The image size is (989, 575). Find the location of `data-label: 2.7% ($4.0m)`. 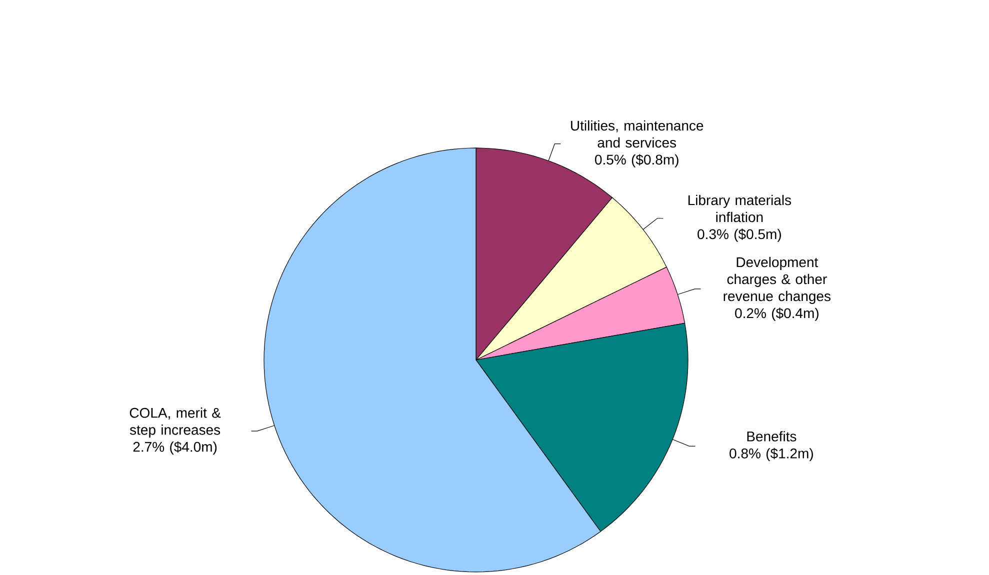

data-label: 2.7% ($4.0m) is located at coordinates (175, 448).